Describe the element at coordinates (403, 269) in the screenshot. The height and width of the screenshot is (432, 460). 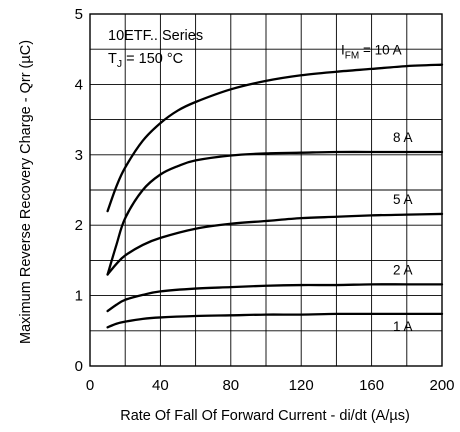
I see `curve-label-2a: 2 A` at that location.